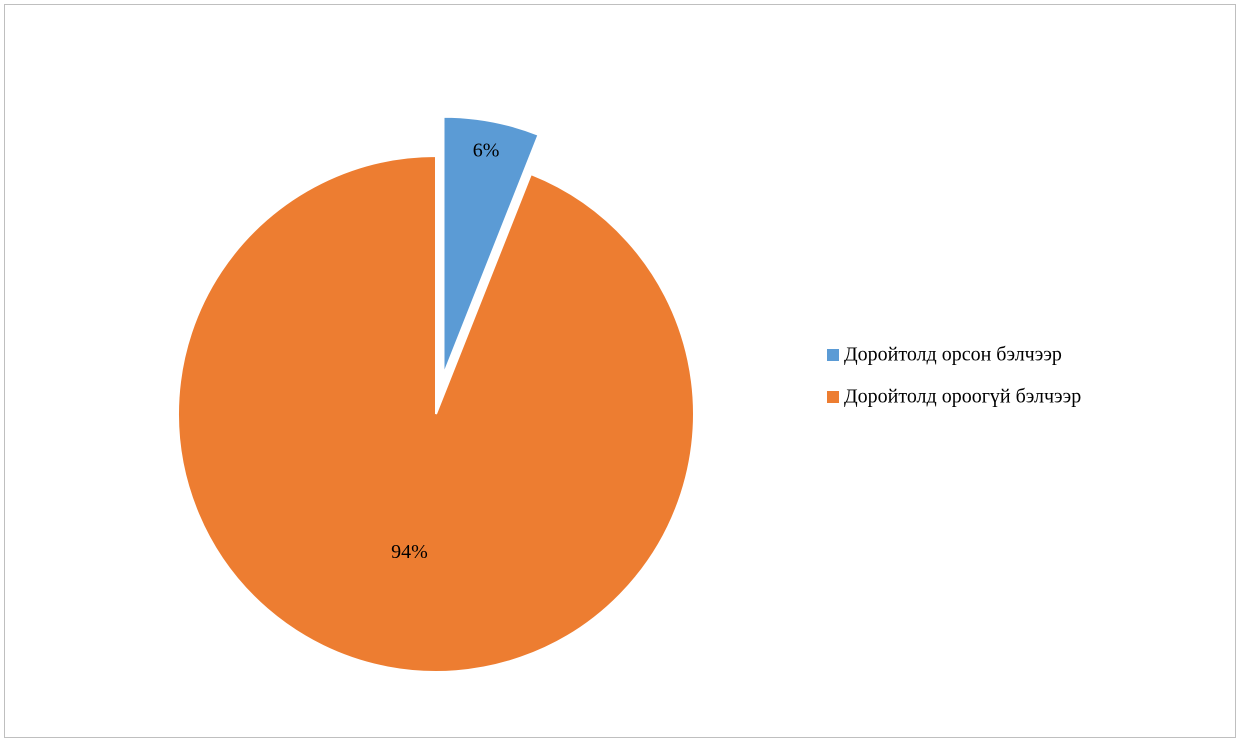  What do you see at coordinates (486, 150) in the screenshot?
I see `data-label-1: 6%` at bounding box center [486, 150].